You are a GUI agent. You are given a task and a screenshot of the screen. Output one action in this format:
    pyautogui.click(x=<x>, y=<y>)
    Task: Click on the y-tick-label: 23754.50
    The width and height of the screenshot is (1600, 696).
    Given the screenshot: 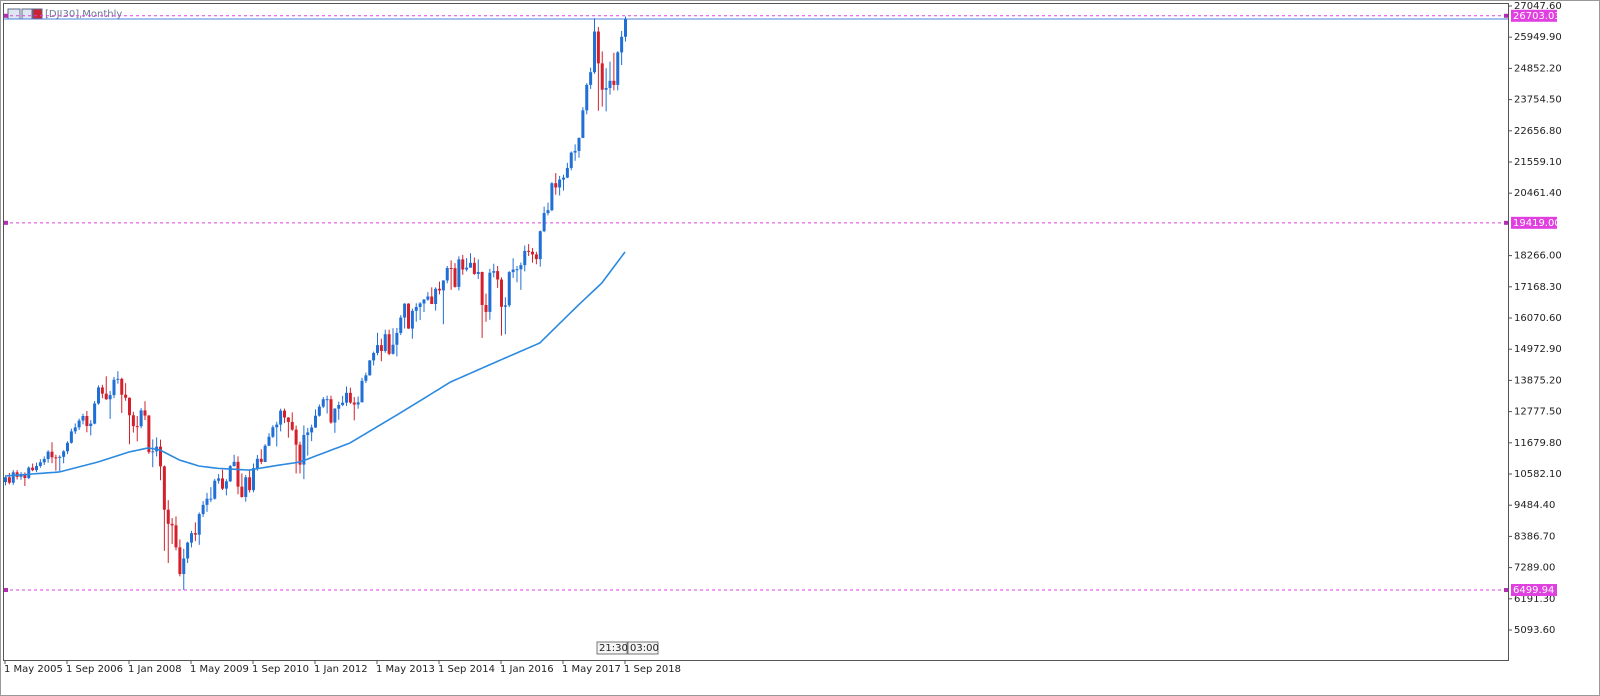 What is the action you would take?
    pyautogui.click(x=1538, y=100)
    